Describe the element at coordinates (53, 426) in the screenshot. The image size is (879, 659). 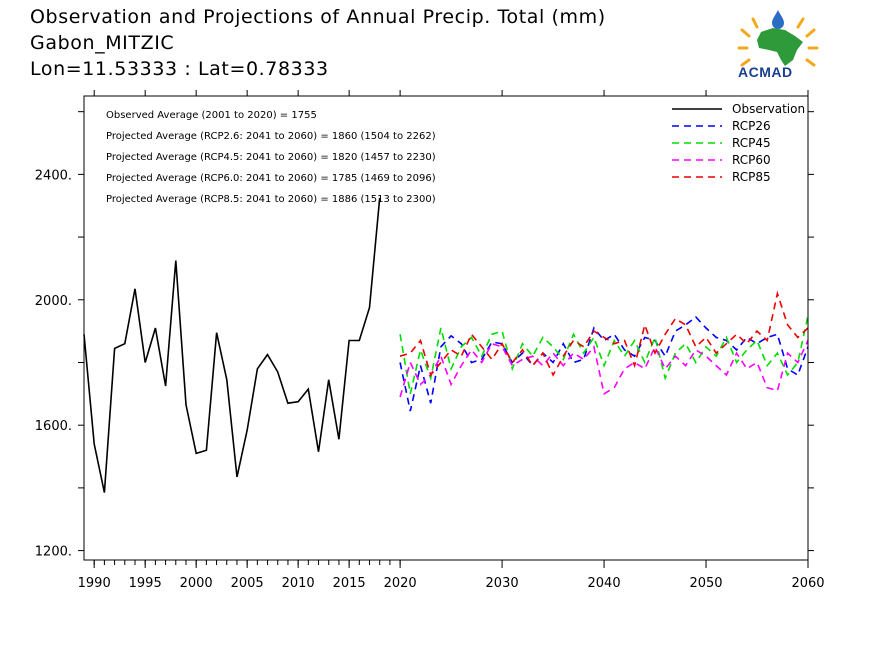
I see `y-tick-label: 1600.` at that location.